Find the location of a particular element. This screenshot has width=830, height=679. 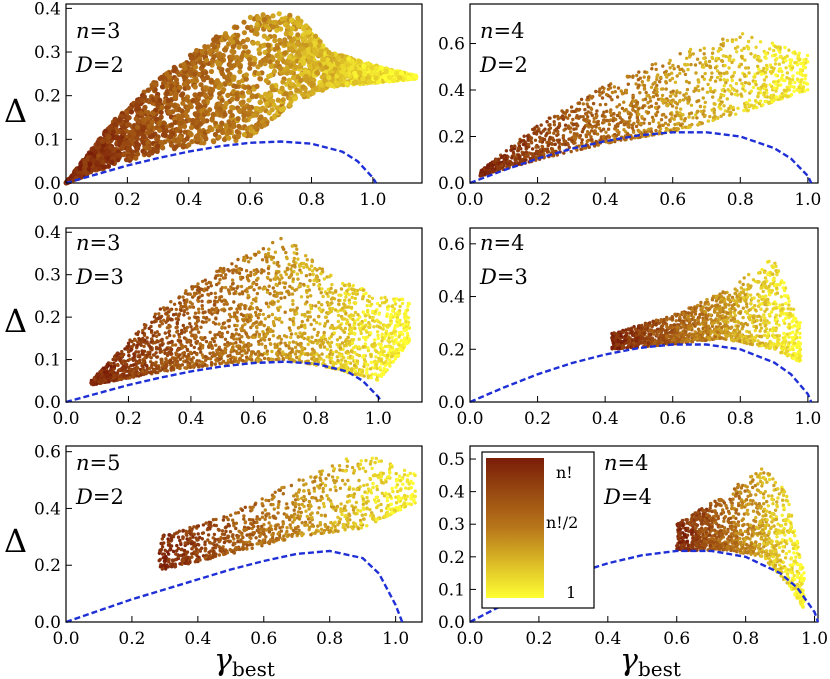

y-tick-label: 0.1 is located at coordinates (47, 140).